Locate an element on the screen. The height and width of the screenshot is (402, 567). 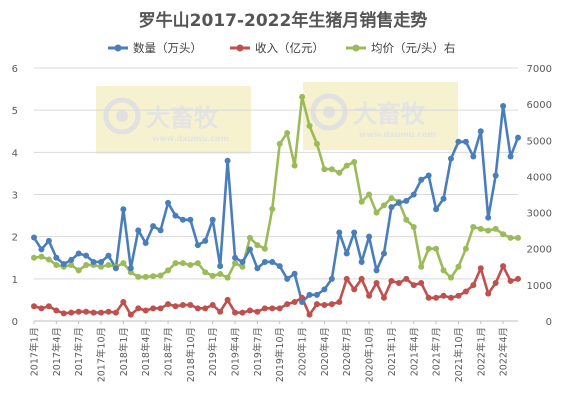
x-tick-label: 2021年7月 is located at coordinates (437, 351).